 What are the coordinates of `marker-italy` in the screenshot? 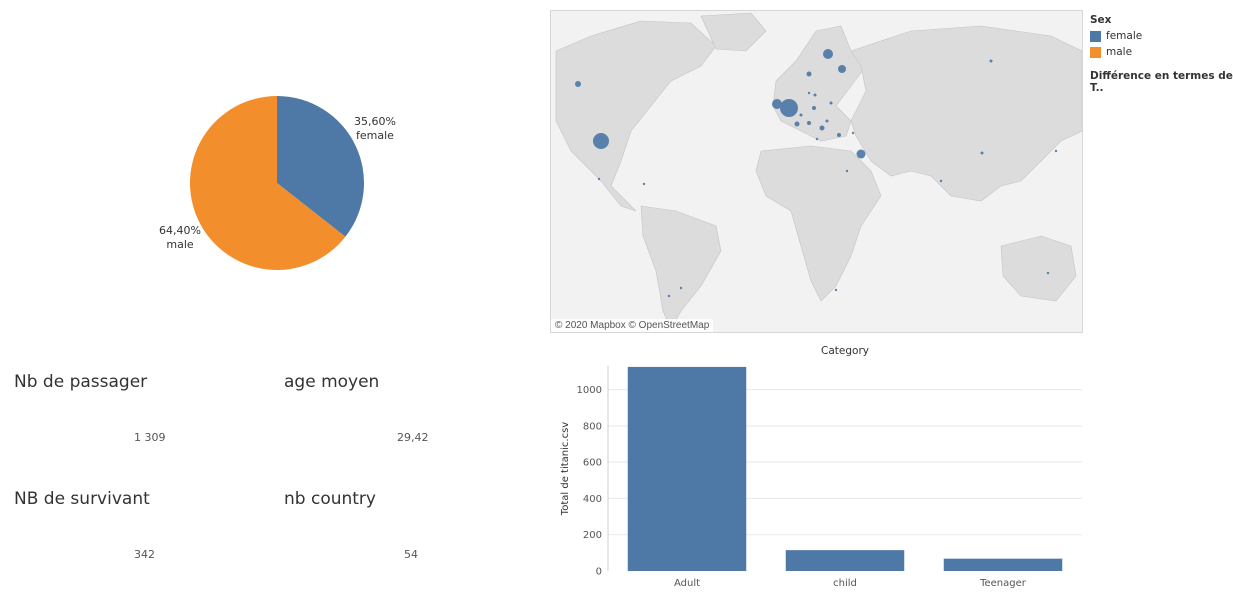 It's located at (817, 139).